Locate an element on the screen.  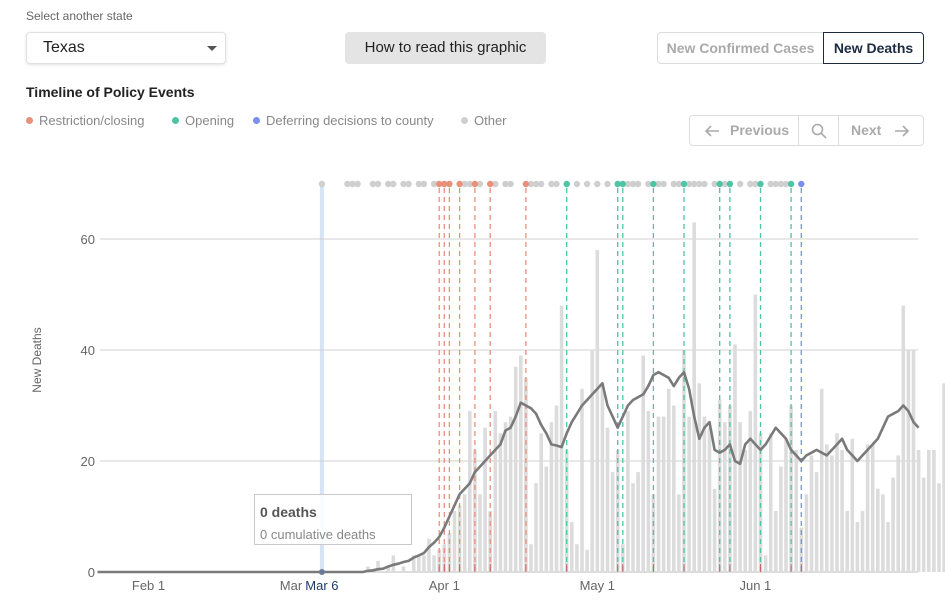
tooltip-title: 0 deaths is located at coordinates (288, 512).